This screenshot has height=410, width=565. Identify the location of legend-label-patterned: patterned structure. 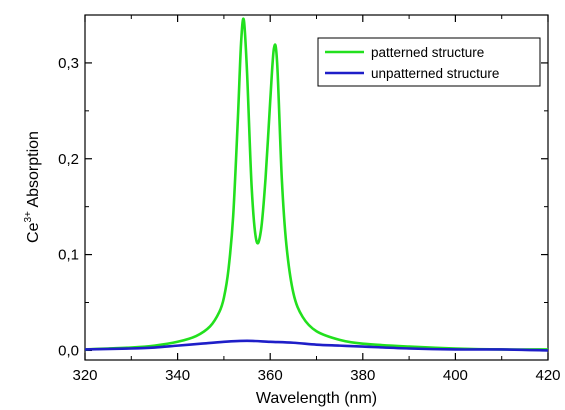
(427, 52).